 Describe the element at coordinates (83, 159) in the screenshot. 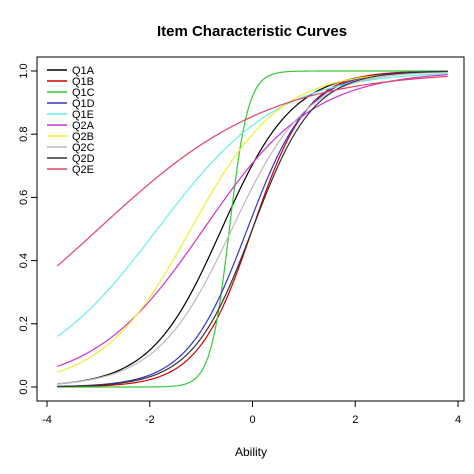

I see `legend-label-q2d: Q2D` at that location.